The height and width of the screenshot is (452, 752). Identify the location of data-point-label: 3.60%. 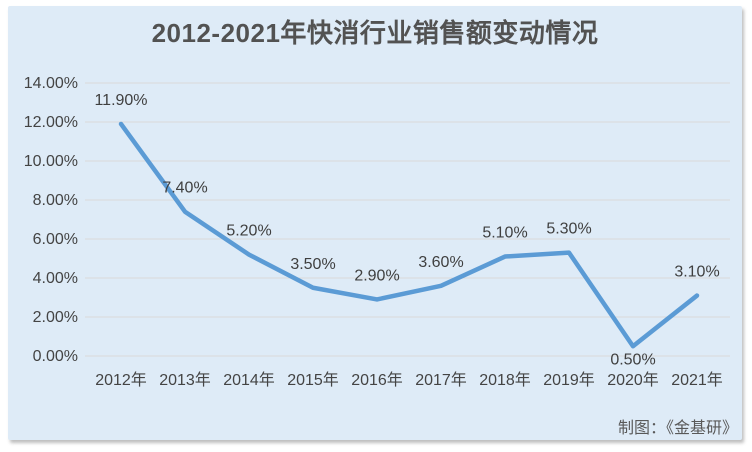
(440, 262).